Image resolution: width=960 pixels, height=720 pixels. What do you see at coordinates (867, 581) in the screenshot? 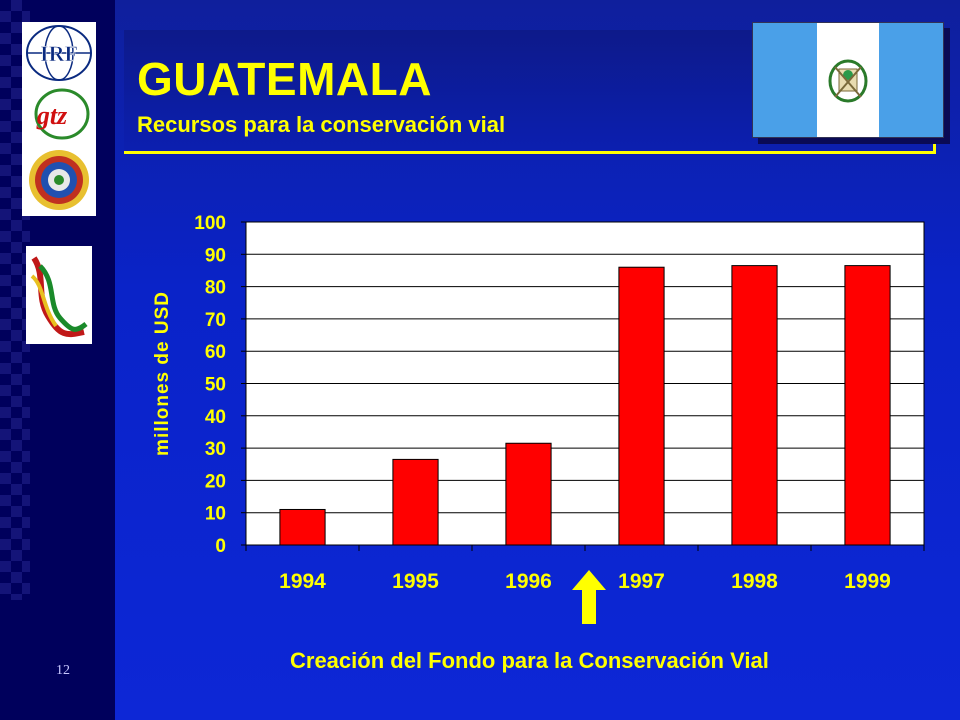
I see `x-tick-label: 1999` at bounding box center [867, 581].